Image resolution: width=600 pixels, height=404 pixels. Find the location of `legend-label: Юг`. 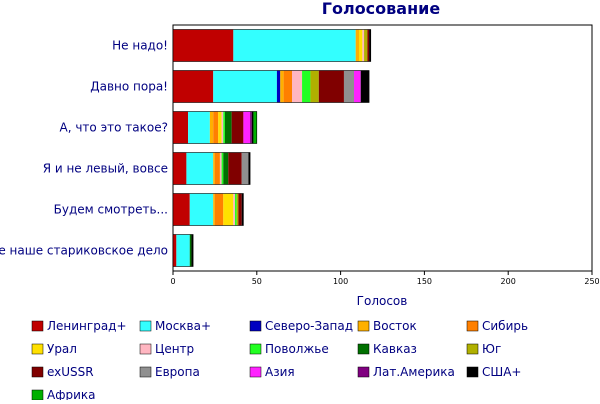

legend-label: Юг is located at coordinates (491, 349).